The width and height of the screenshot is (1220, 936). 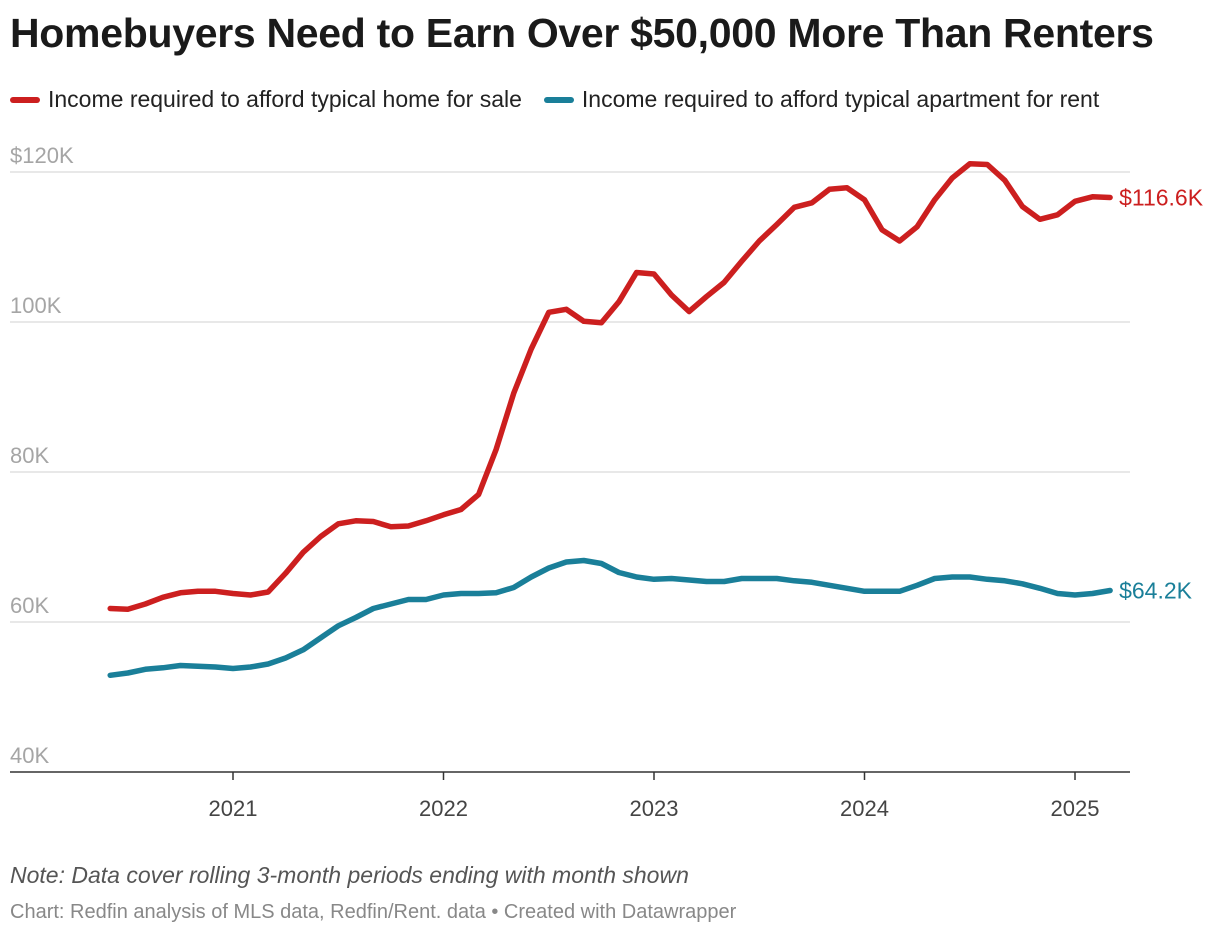 I want to click on y-tick-label: 60K, so click(x=29, y=605).